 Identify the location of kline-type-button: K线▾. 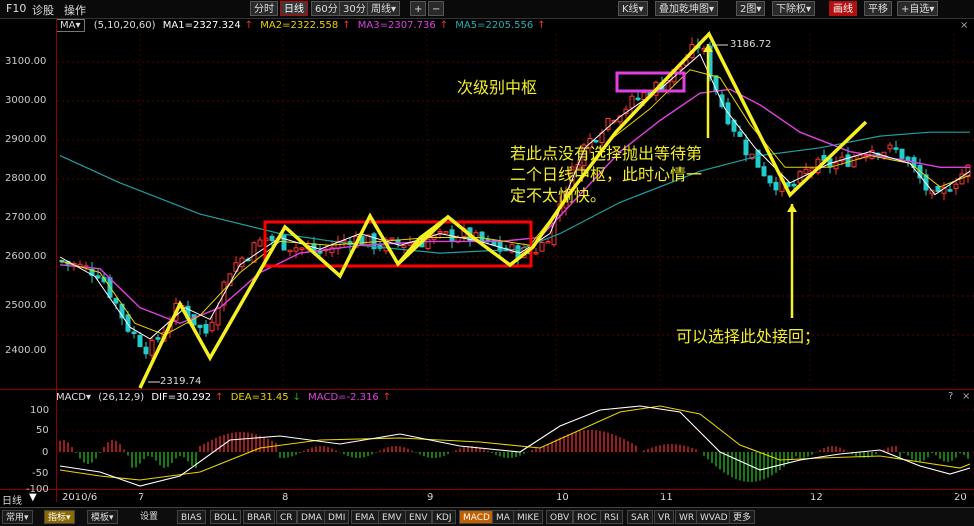
(633, 8).